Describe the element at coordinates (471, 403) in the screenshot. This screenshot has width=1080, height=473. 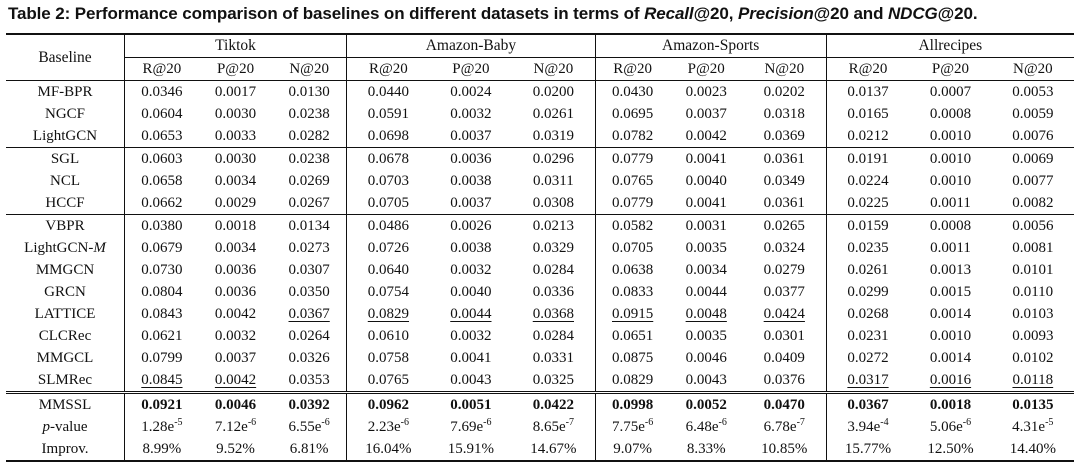
I see `metric-value: 0.0051` at that location.